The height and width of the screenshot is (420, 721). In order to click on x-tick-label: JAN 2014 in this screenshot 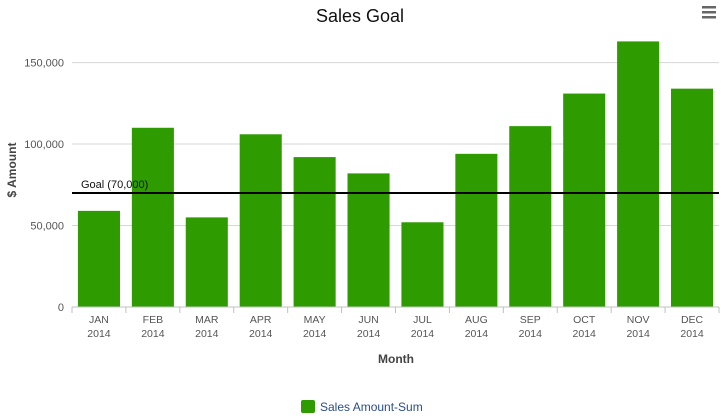, I will do `click(99, 327)`.